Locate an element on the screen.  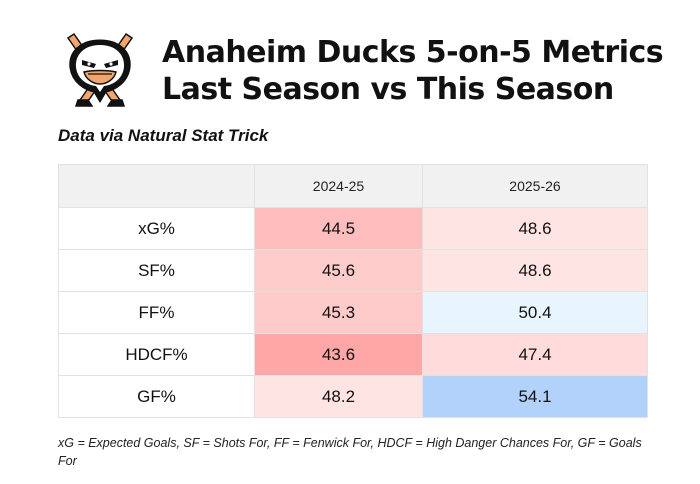
title-line-1: Anaheim Ducks 5-on-5 Metrics is located at coordinates (413, 52).